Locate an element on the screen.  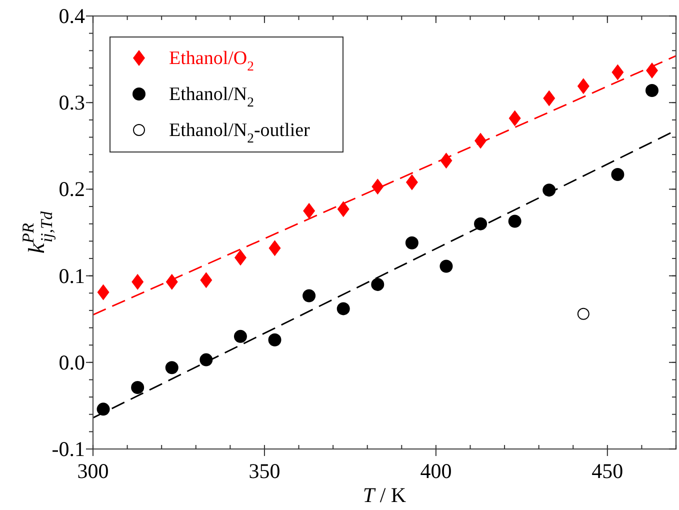
y-tick-label: 0.0 is located at coordinates (71, 362).